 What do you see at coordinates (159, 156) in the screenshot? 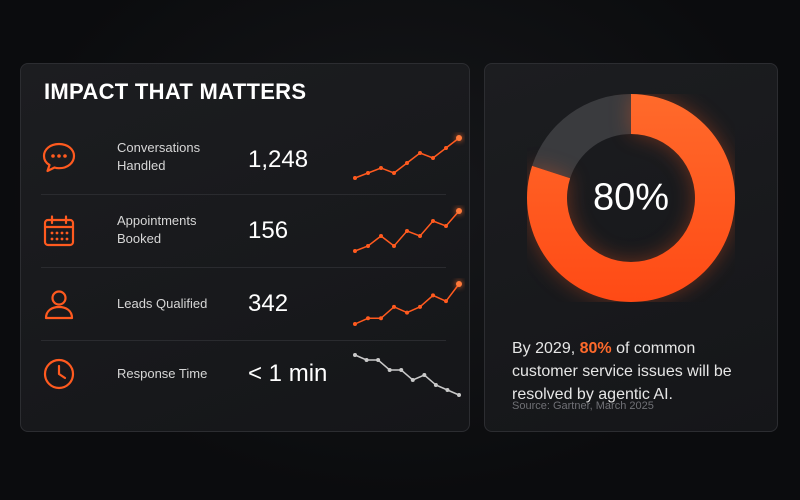
I see `metric-label: Conversations Handled` at bounding box center [159, 156].